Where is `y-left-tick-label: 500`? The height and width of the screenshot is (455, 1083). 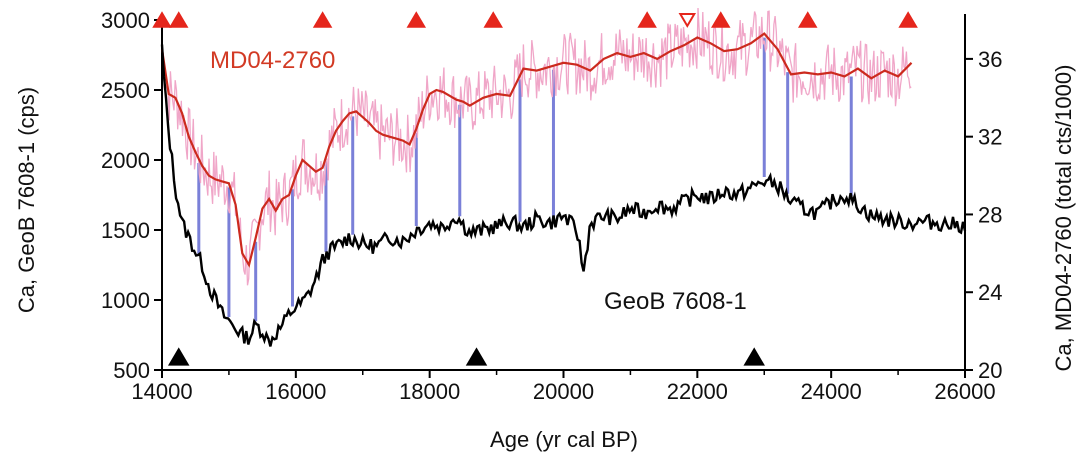 y-left-tick-label: 500 is located at coordinates (131, 370).